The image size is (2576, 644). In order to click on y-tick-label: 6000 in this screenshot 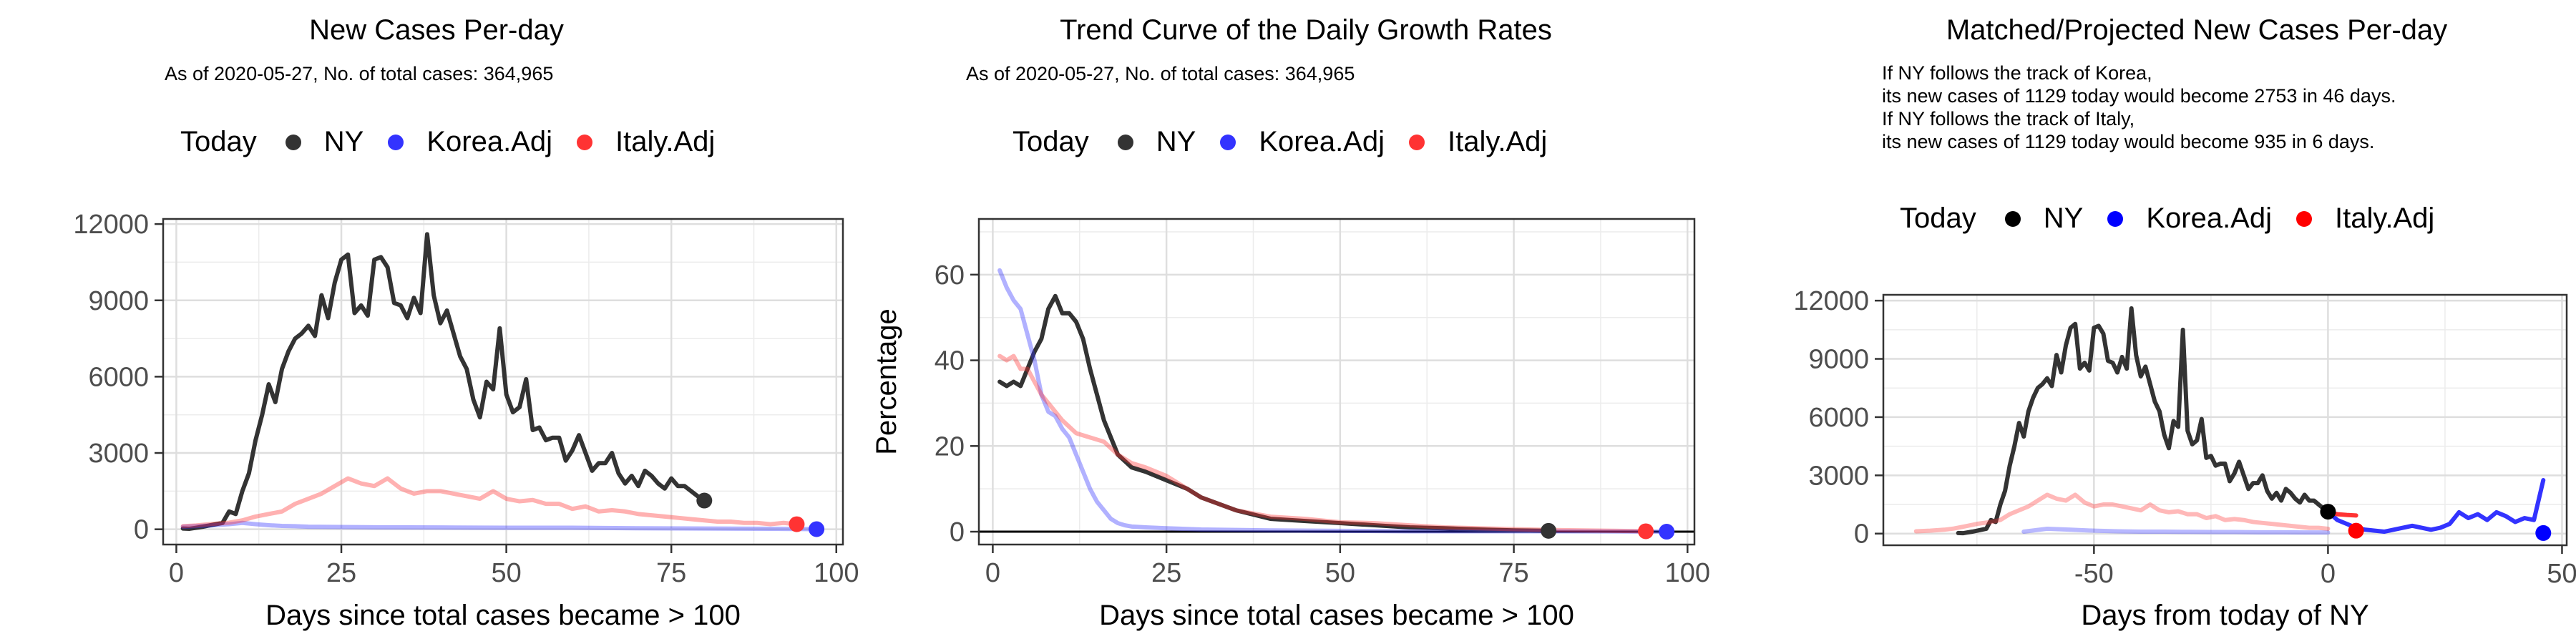, I will do `click(118, 377)`.